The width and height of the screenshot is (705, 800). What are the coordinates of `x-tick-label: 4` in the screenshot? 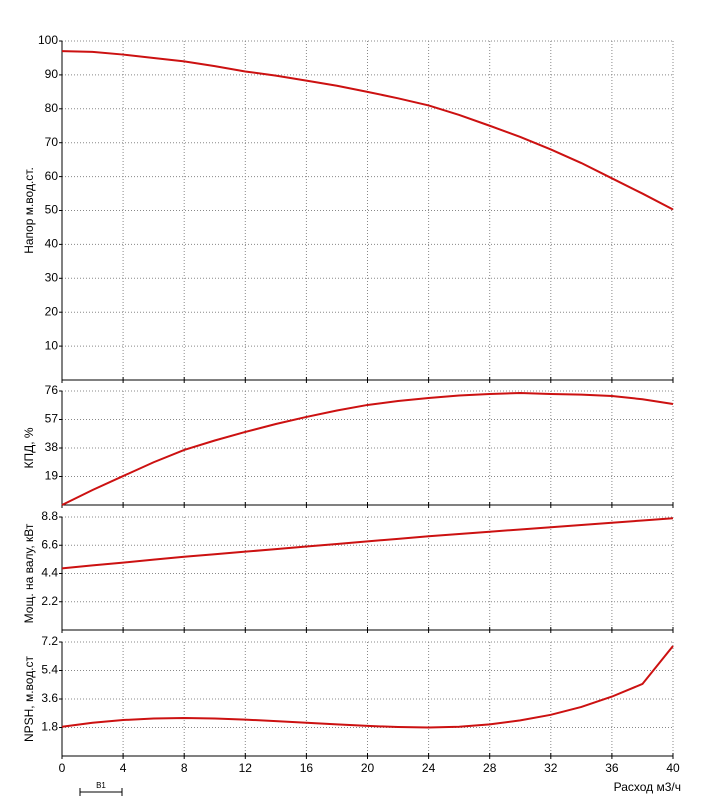 It's located at (123, 768).